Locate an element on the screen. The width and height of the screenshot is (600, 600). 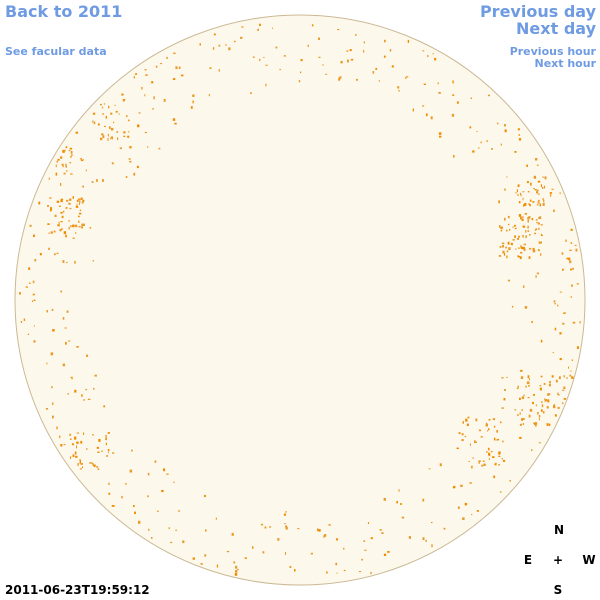
compass-north: N is located at coordinates (559, 530).